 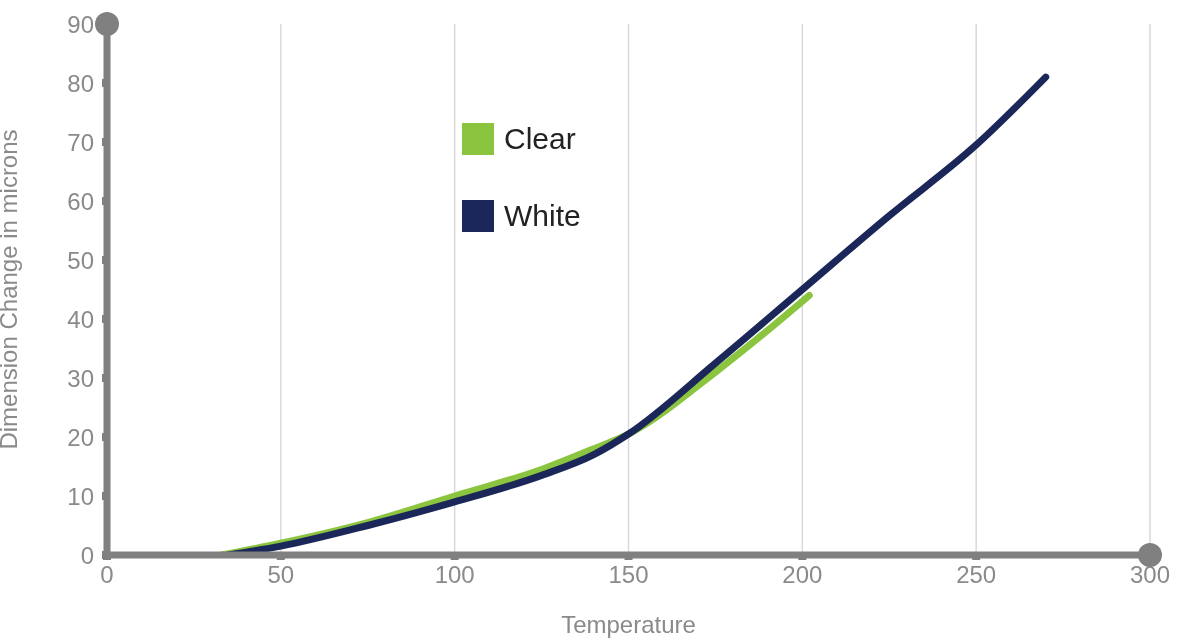 I want to click on x-tick-label: 200, so click(x=802, y=575).